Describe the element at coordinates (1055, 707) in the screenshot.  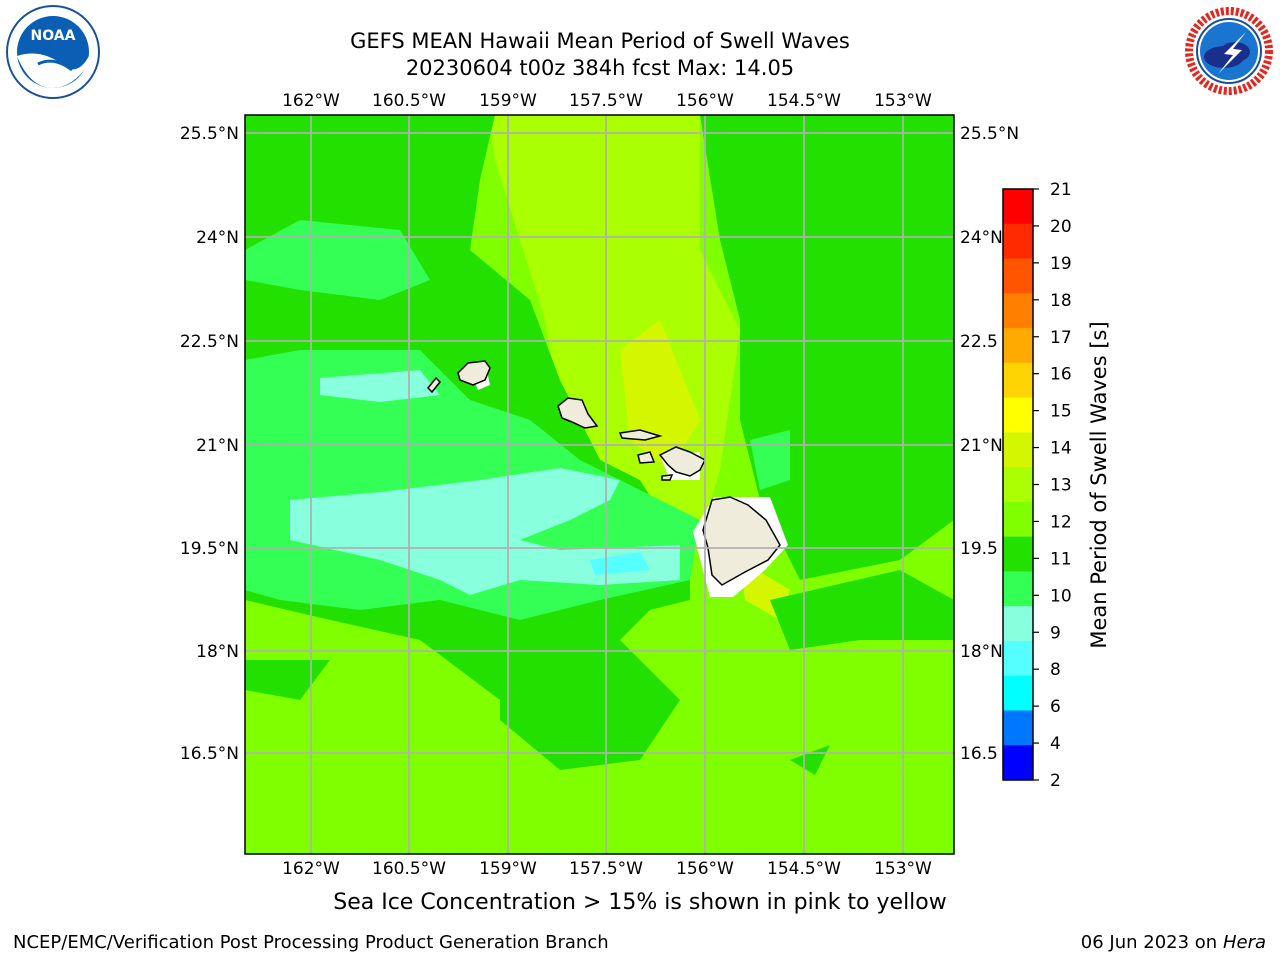
I see `colorbar-tick-label: 6` at that location.